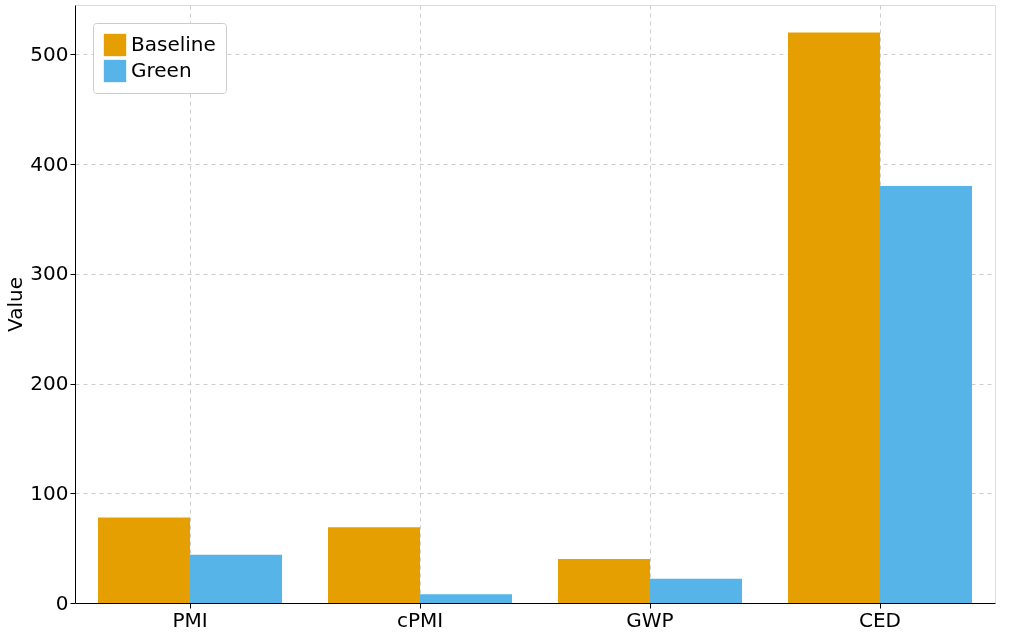  What do you see at coordinates (420, 619) in the screenshot?
I see `x-tick-label: cPMI` at bounding box center [420, 619].